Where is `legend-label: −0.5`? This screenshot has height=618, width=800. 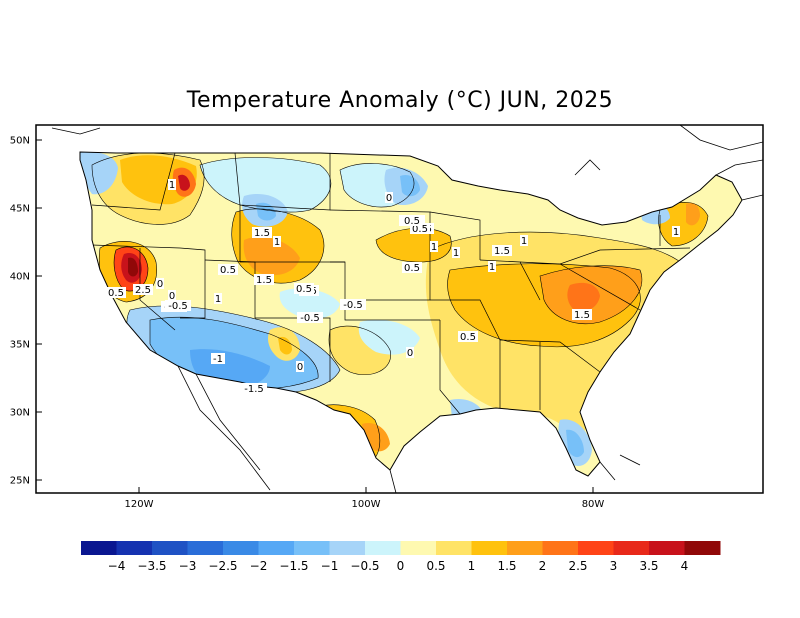
legend-label: −0.5 is located at coordinates (364, 566).